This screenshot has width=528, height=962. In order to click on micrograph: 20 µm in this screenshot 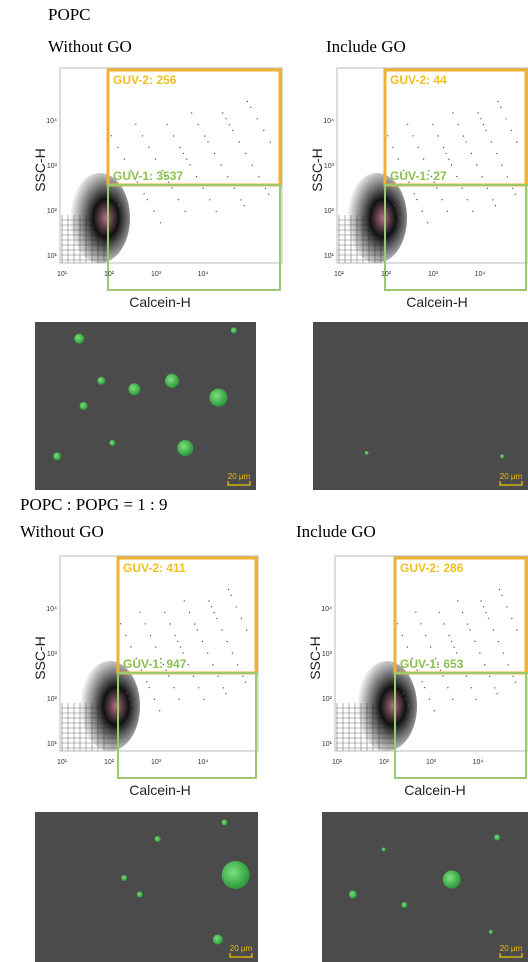, I will do `click(145, 406)`.